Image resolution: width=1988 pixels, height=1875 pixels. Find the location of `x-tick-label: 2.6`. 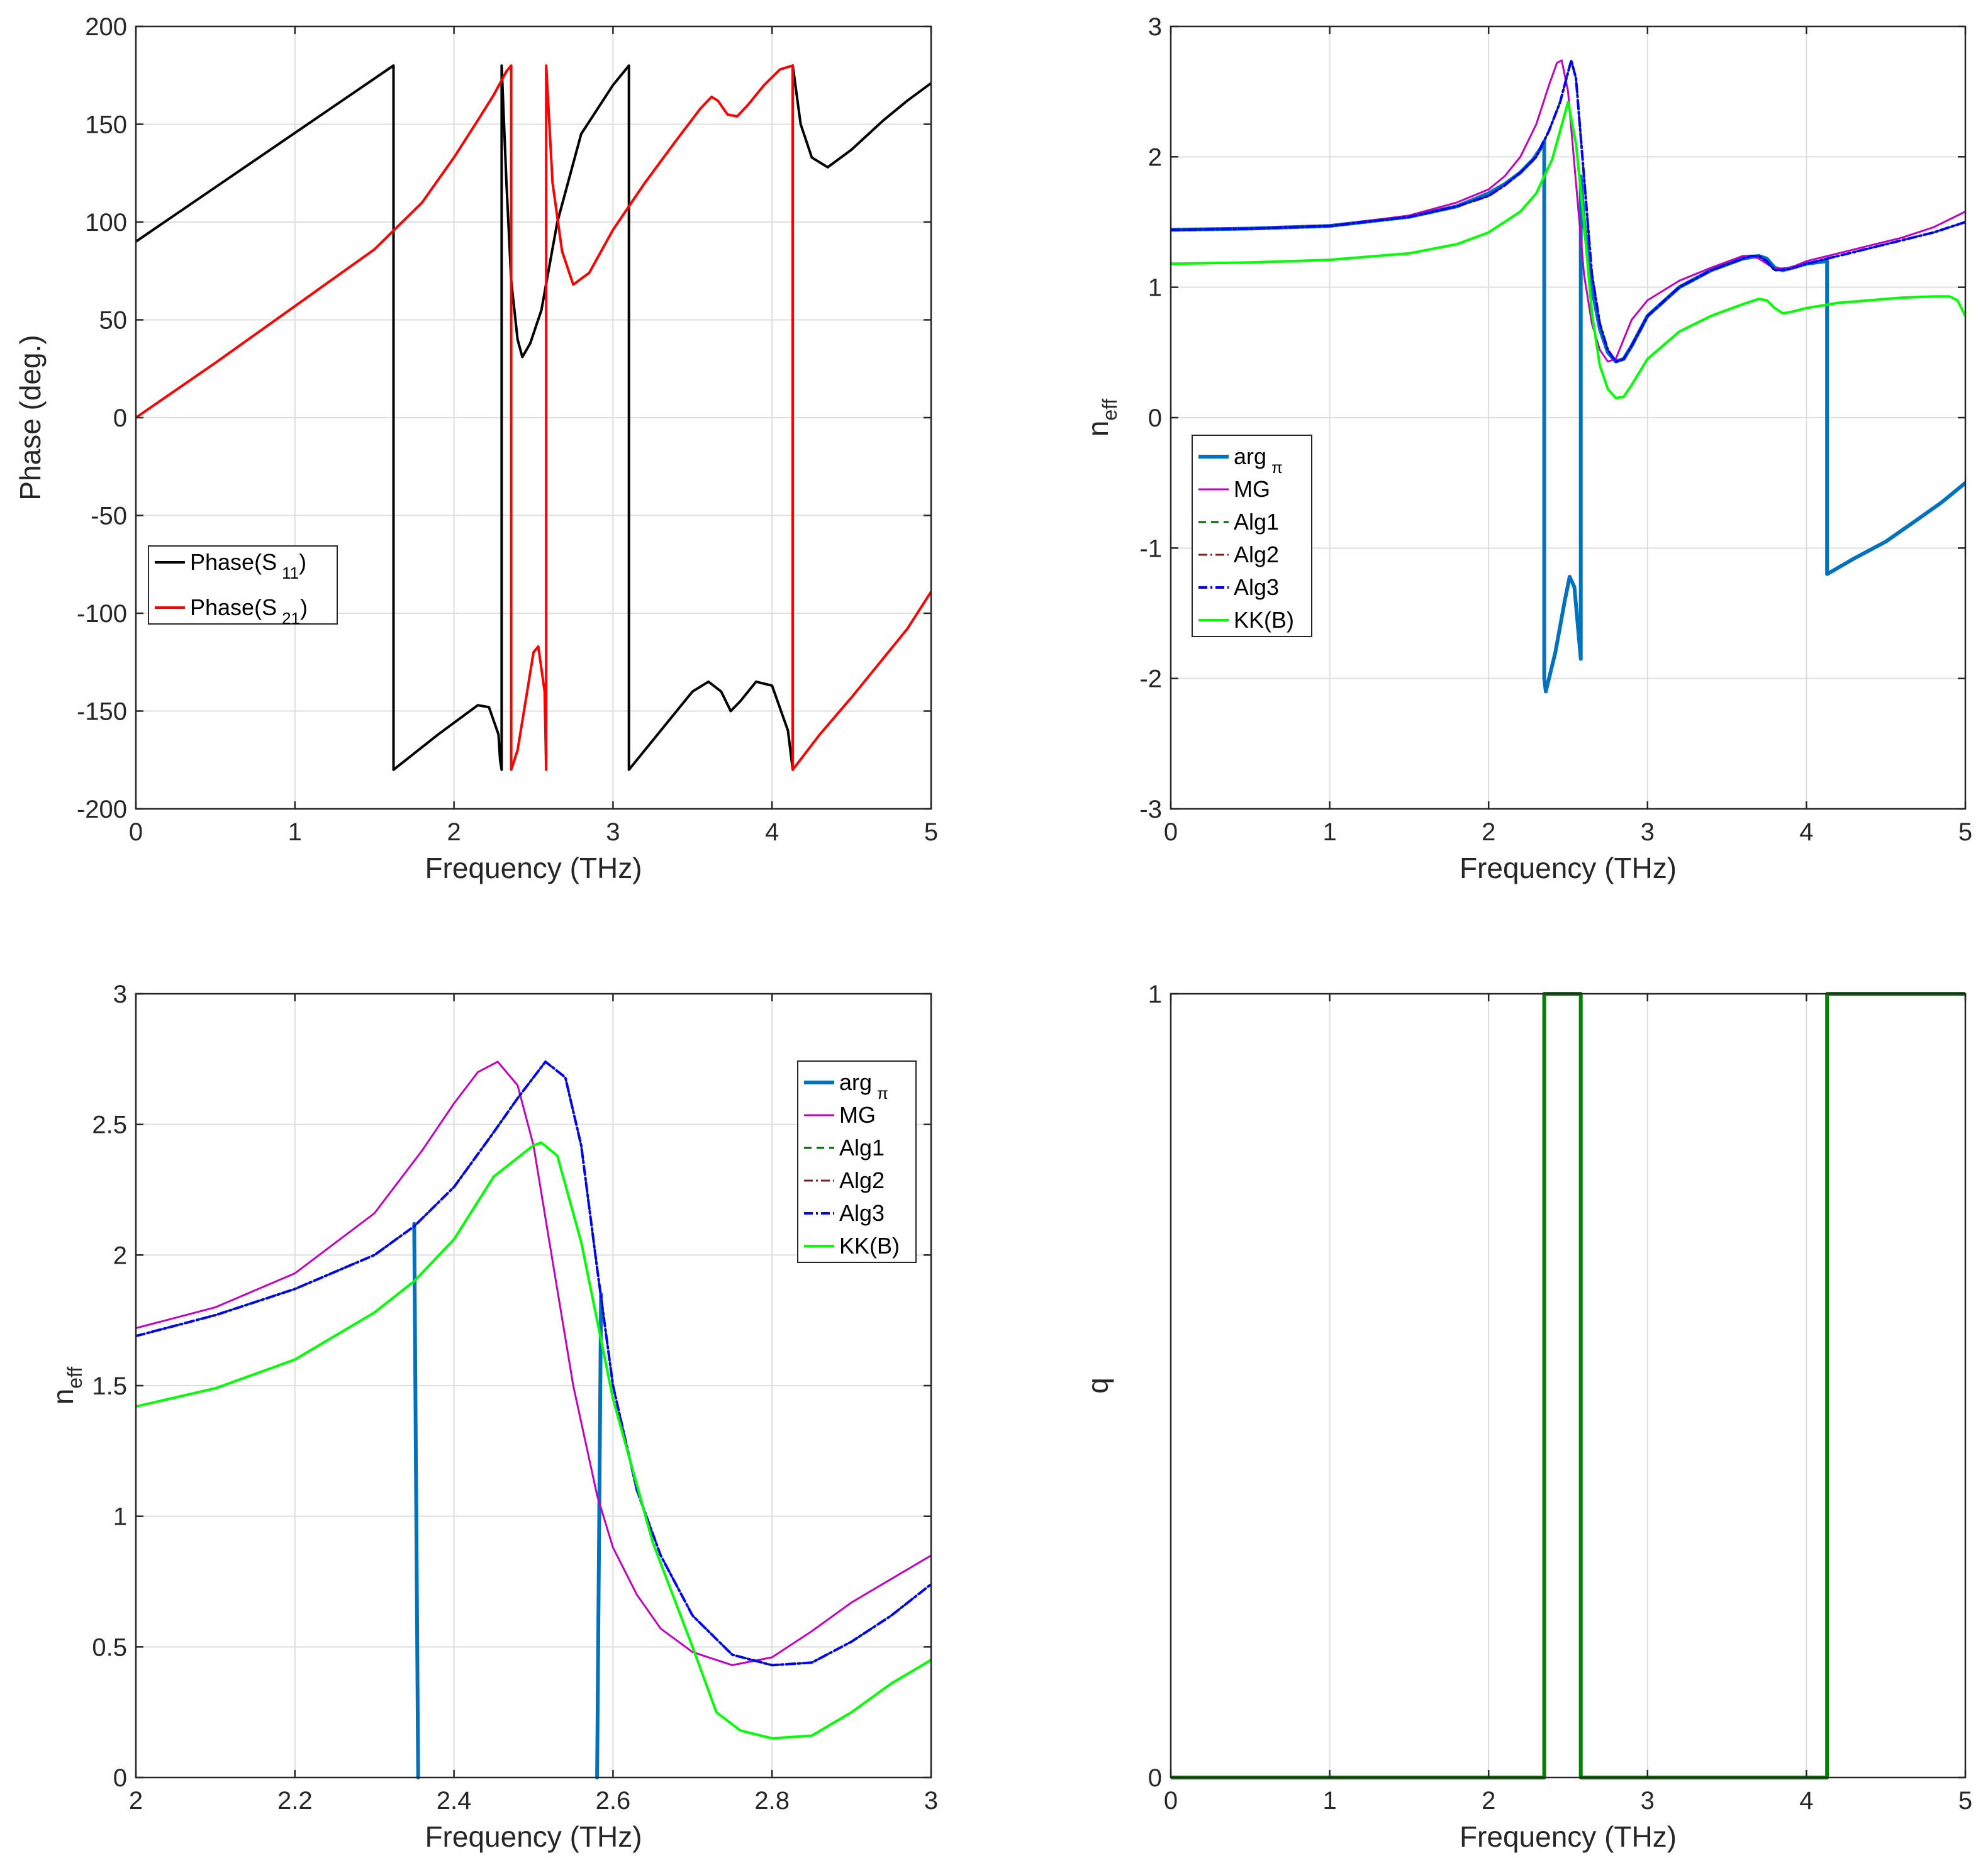

x-tick-label: 2.6 is located at coordinates (613, 1801).